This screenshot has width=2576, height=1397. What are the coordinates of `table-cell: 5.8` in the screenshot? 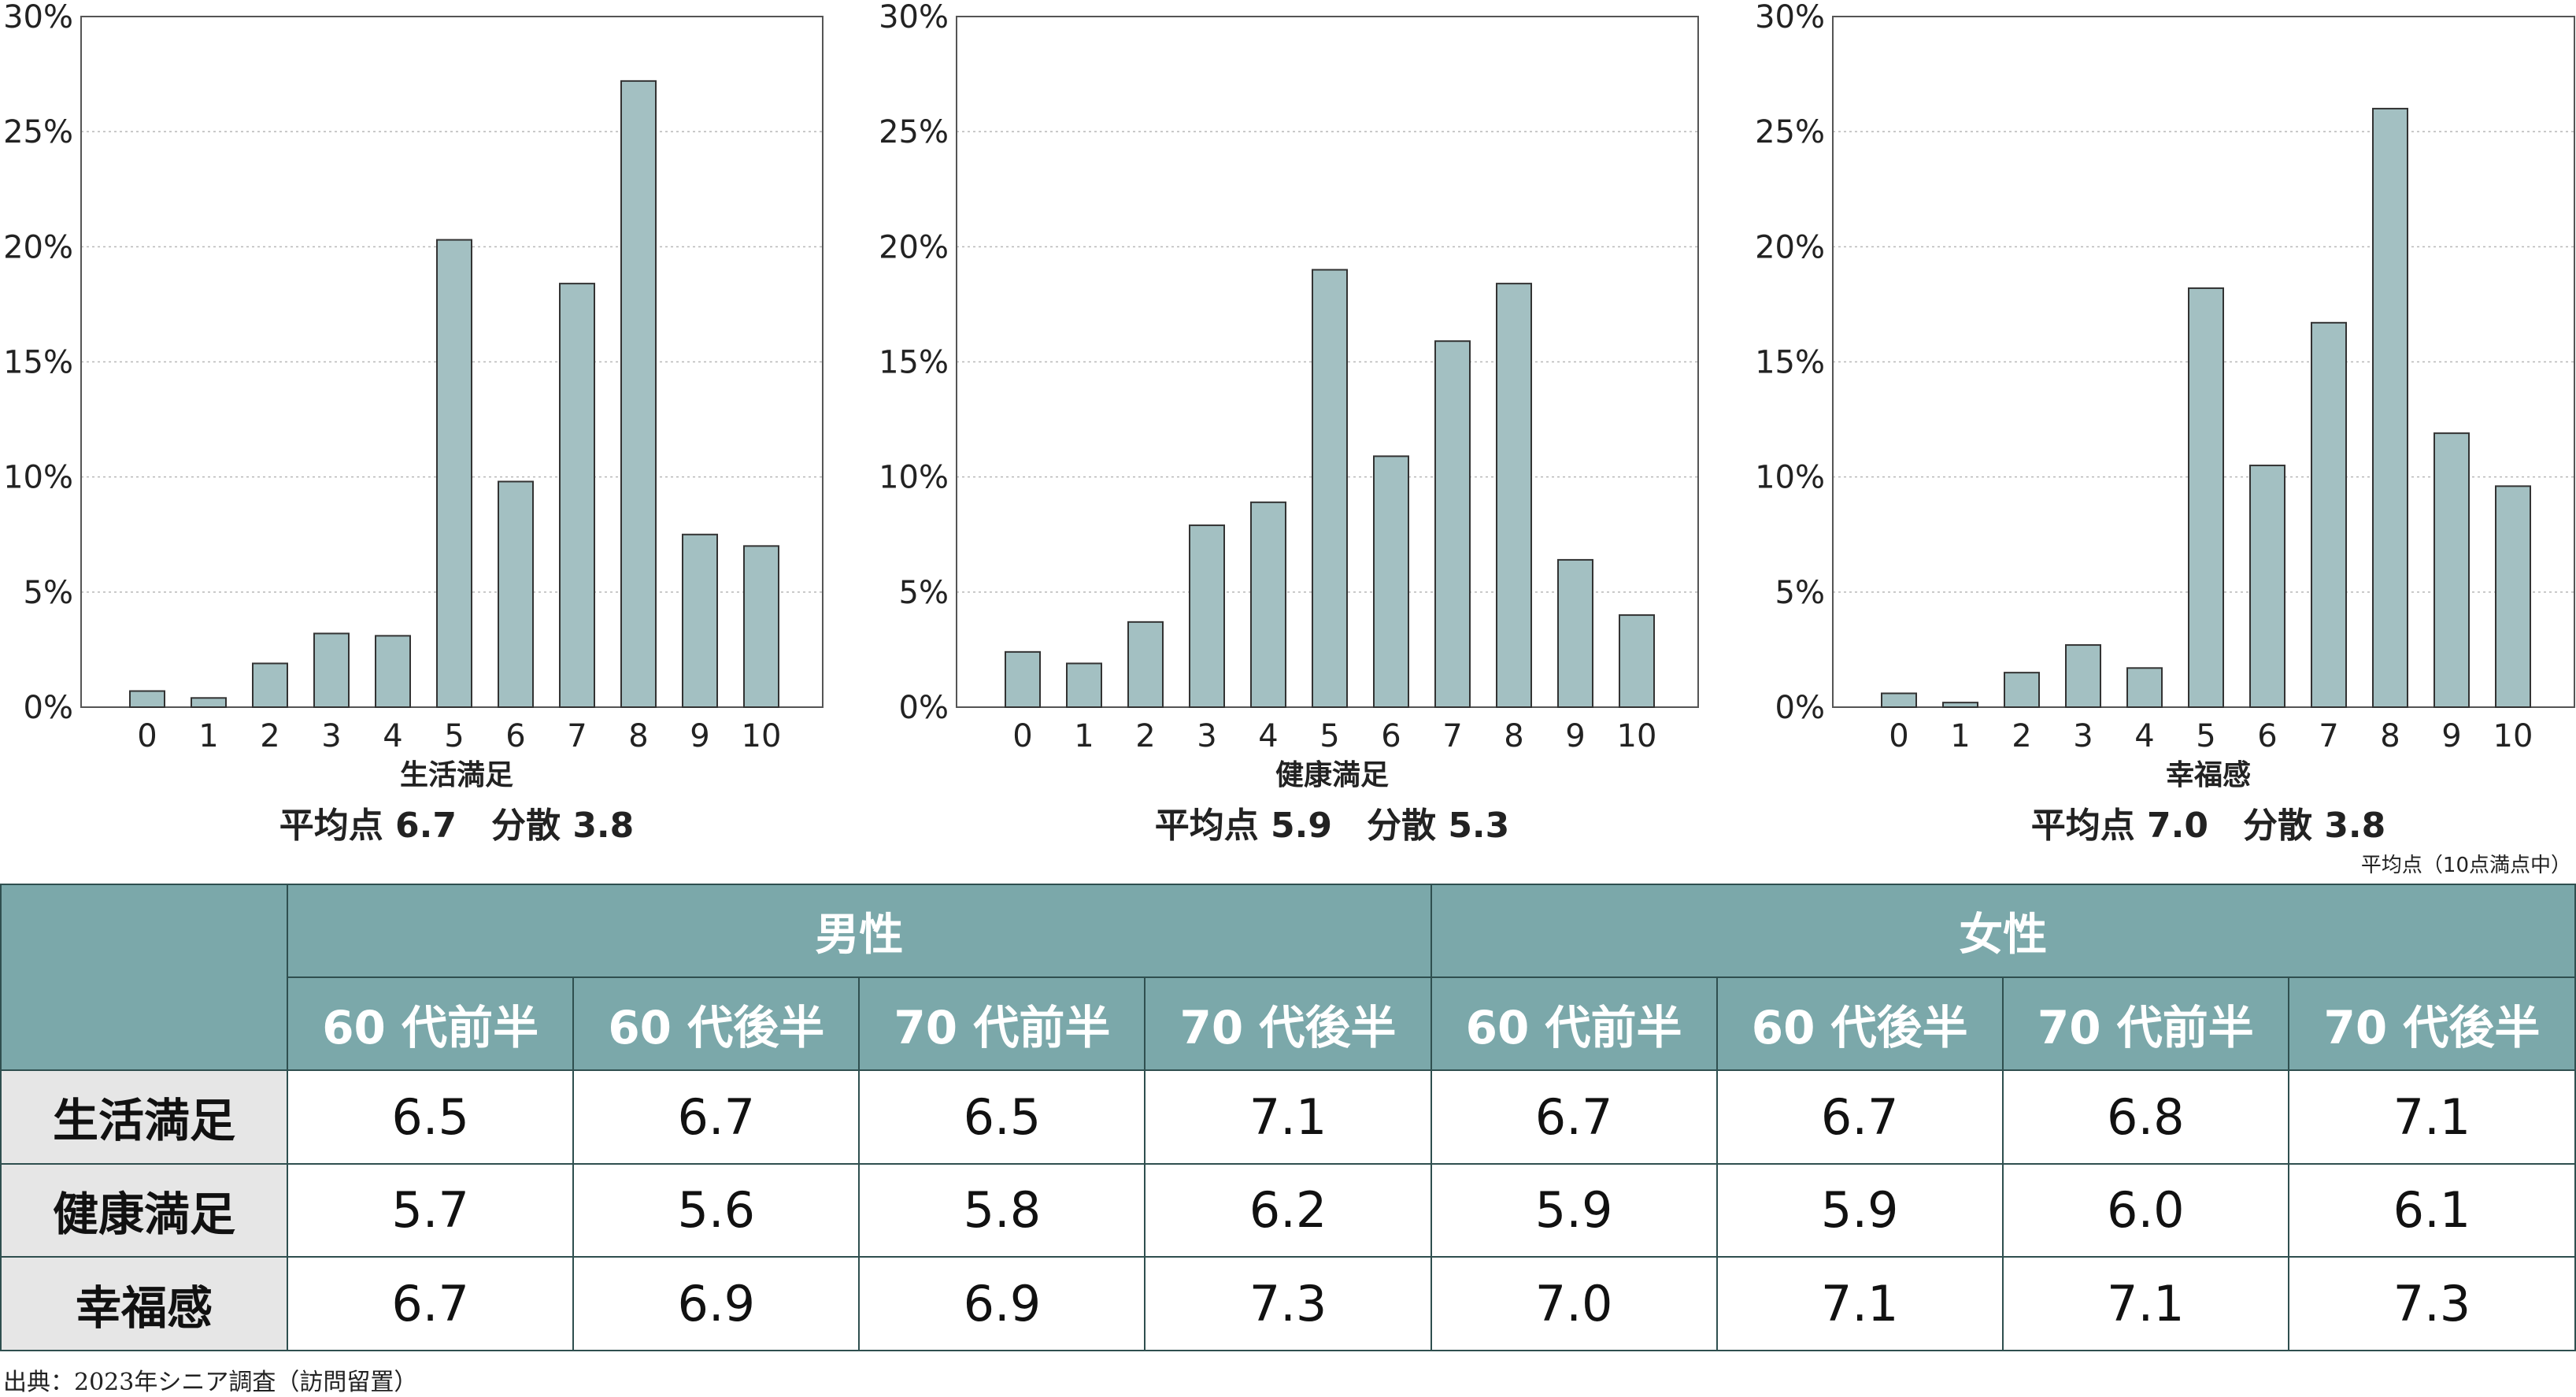 It's located at (1002, 1210).